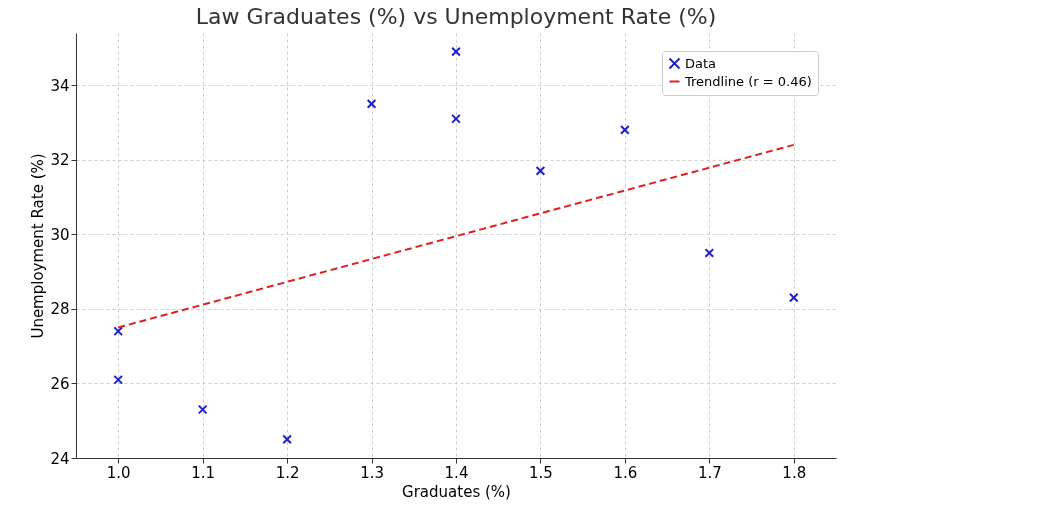 The width and height of the screenshot is (1042, 518). What do you see at coordinates (118, 472) in the screenshot?
I see `x-tick-label: 1.0` at bounding box center [118, 472].